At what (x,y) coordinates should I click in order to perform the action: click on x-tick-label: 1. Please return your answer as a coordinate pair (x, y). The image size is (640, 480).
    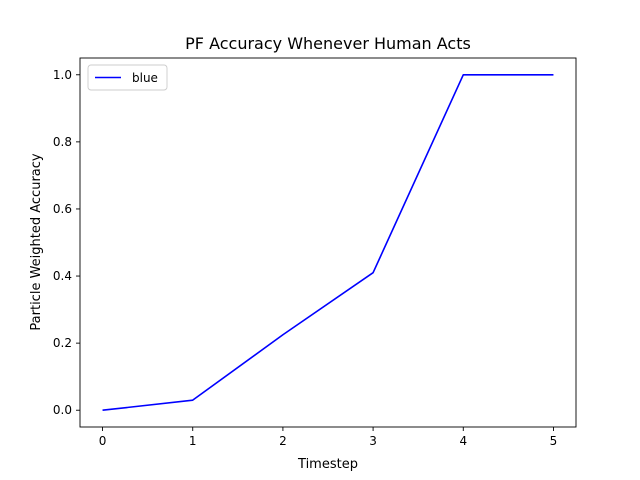
    Looking at the image, I should click on (193, 441).